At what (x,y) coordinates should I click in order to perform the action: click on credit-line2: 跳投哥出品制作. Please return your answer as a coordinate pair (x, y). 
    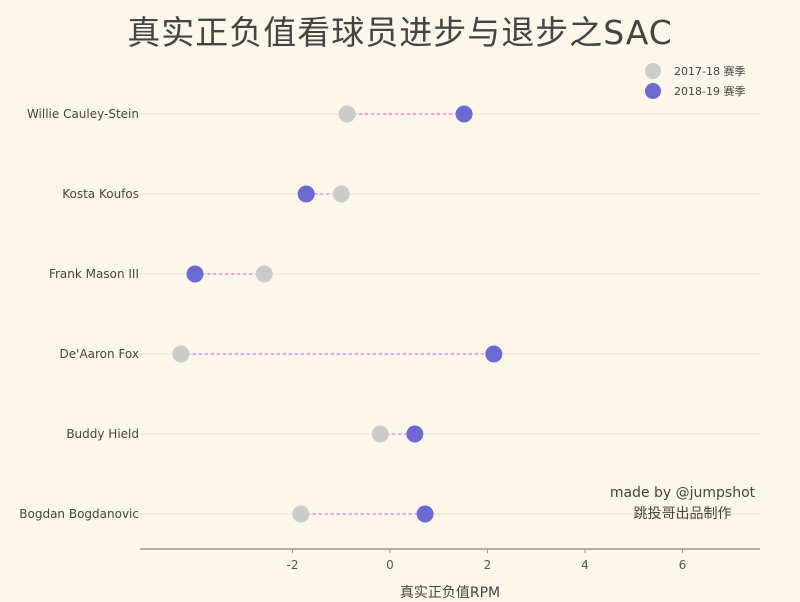
    Looking at the image, I should click on (682, 514).